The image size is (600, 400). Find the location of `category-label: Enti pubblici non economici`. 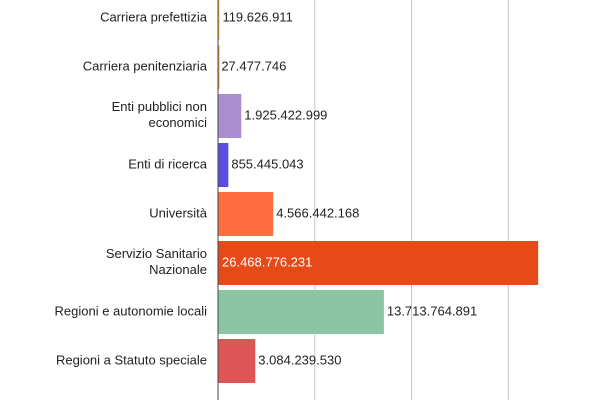

category-label: Enti pubblici non economici is located at coordinates (160, 114).